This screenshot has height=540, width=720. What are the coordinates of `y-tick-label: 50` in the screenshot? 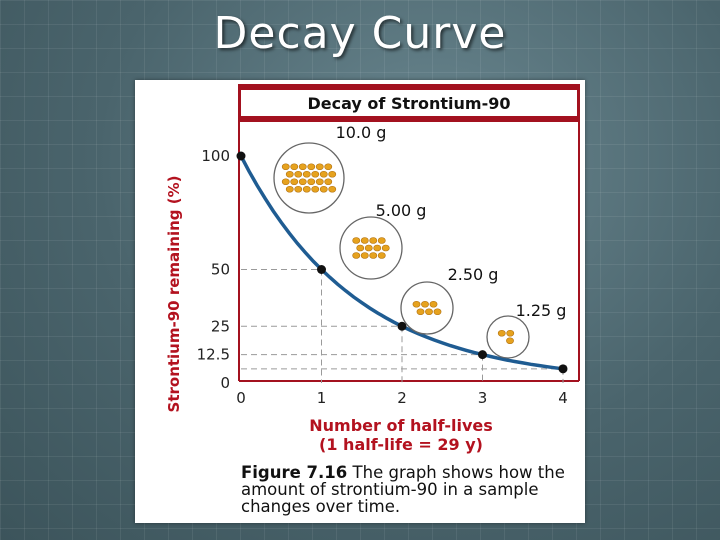 It's located at (220, 270).